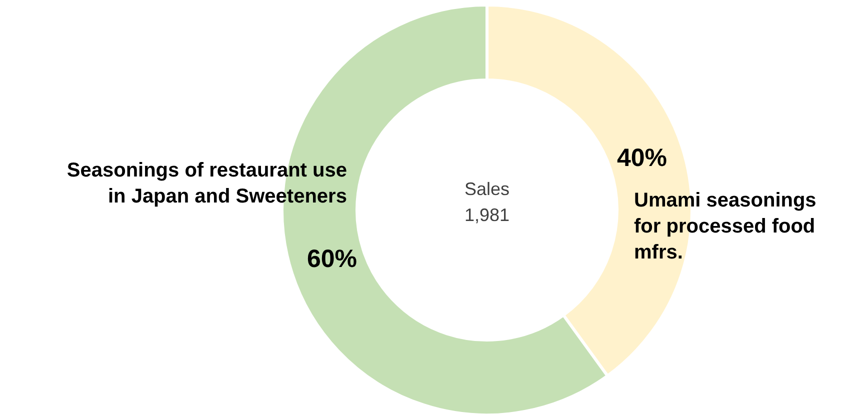 The width and height of the screenshot is (854, 418). I want to click on text: Sales, so click(487, 188).